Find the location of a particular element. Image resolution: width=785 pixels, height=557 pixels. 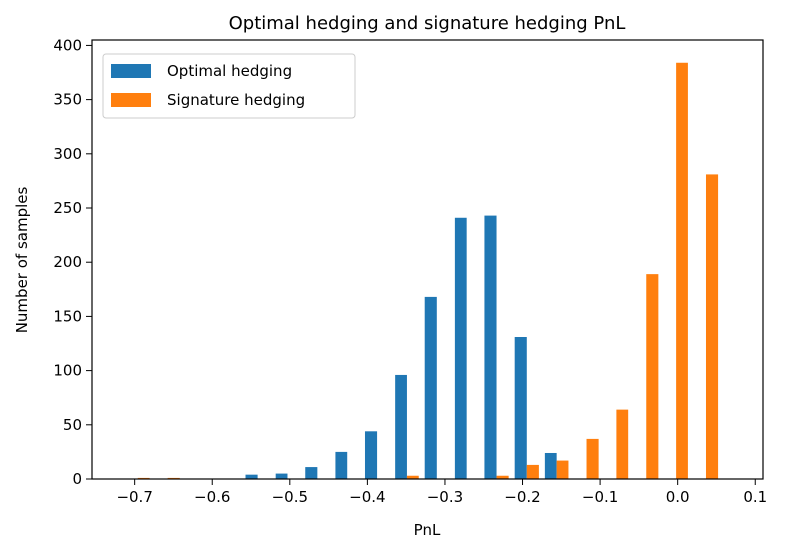

y-tick-label: 100 is located at coordinates (67, 371).